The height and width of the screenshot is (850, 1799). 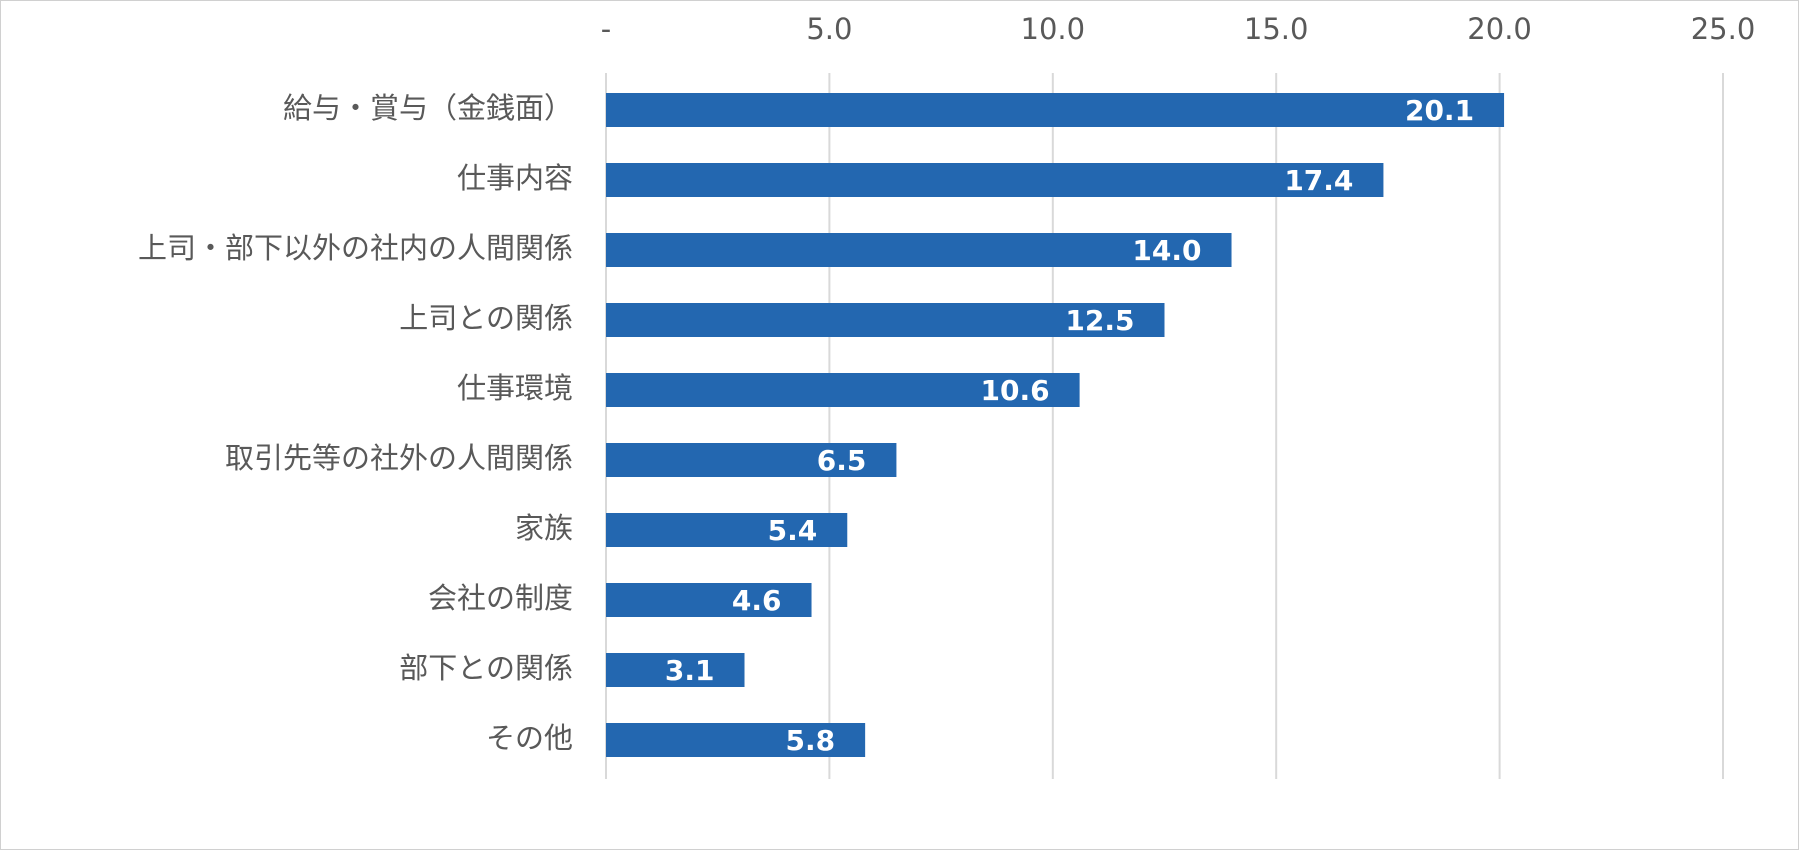 I want to click on x-tick-label: 25.0, so click(x=1723, y=29).